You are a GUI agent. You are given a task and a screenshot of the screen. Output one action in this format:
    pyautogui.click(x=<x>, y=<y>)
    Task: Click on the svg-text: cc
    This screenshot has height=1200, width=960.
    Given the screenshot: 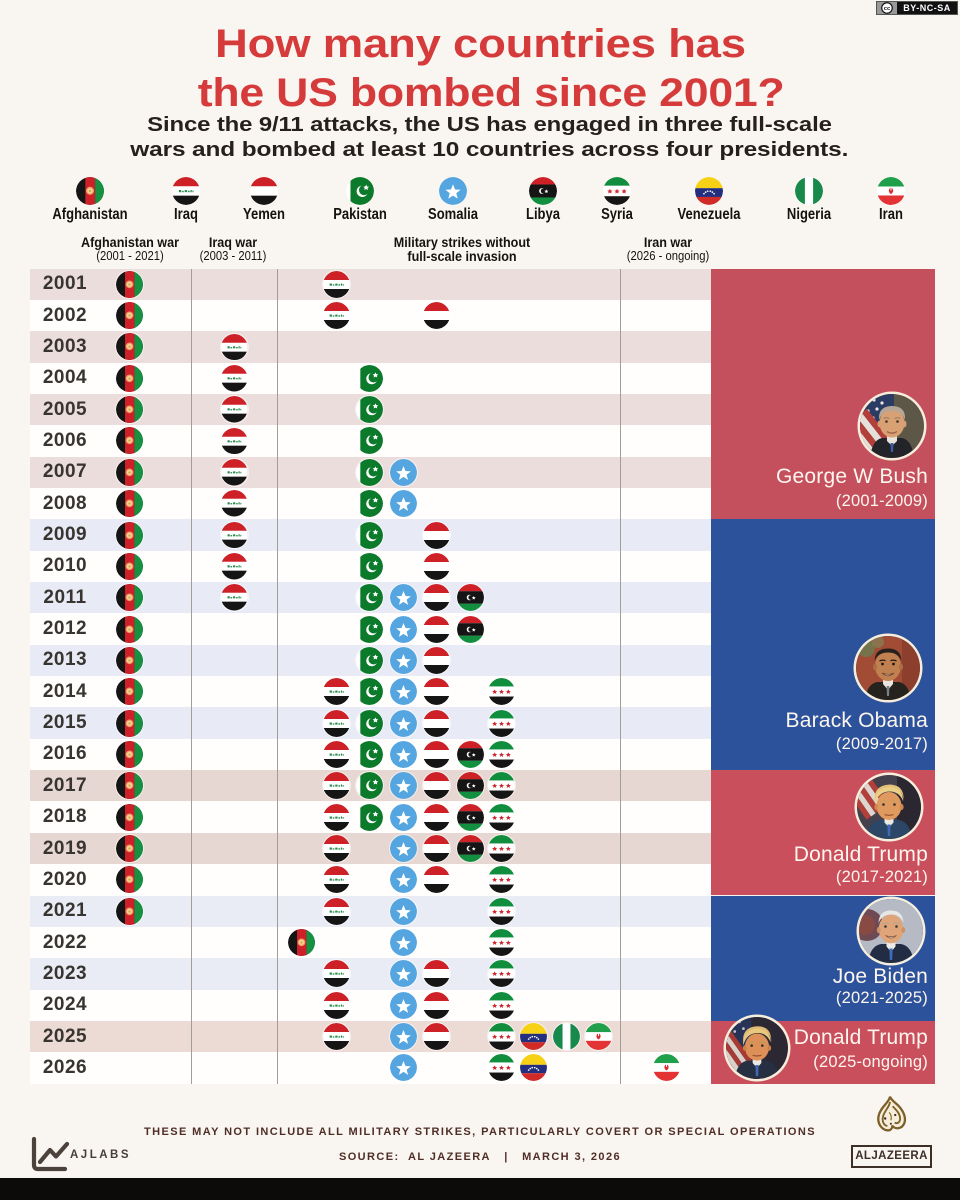 What is the action you would take?
    pyautogui.click(x=887, y=9)
    